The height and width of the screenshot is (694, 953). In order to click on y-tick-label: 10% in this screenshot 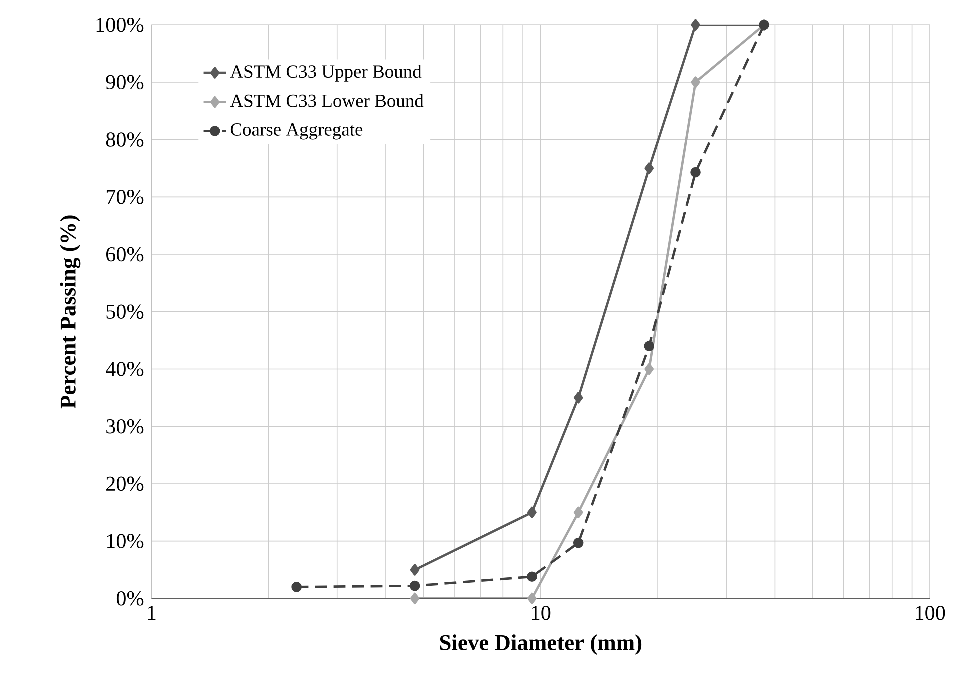, I will do `click(125, 541)`.